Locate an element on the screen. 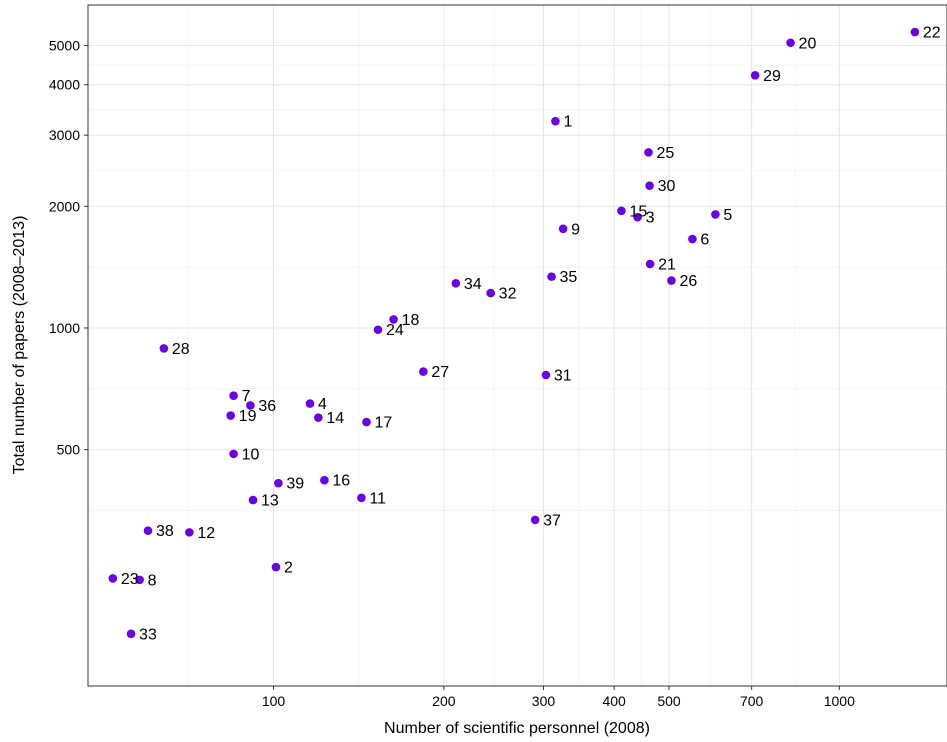  data-label-3: 3 is located at coordinates (650, 218).